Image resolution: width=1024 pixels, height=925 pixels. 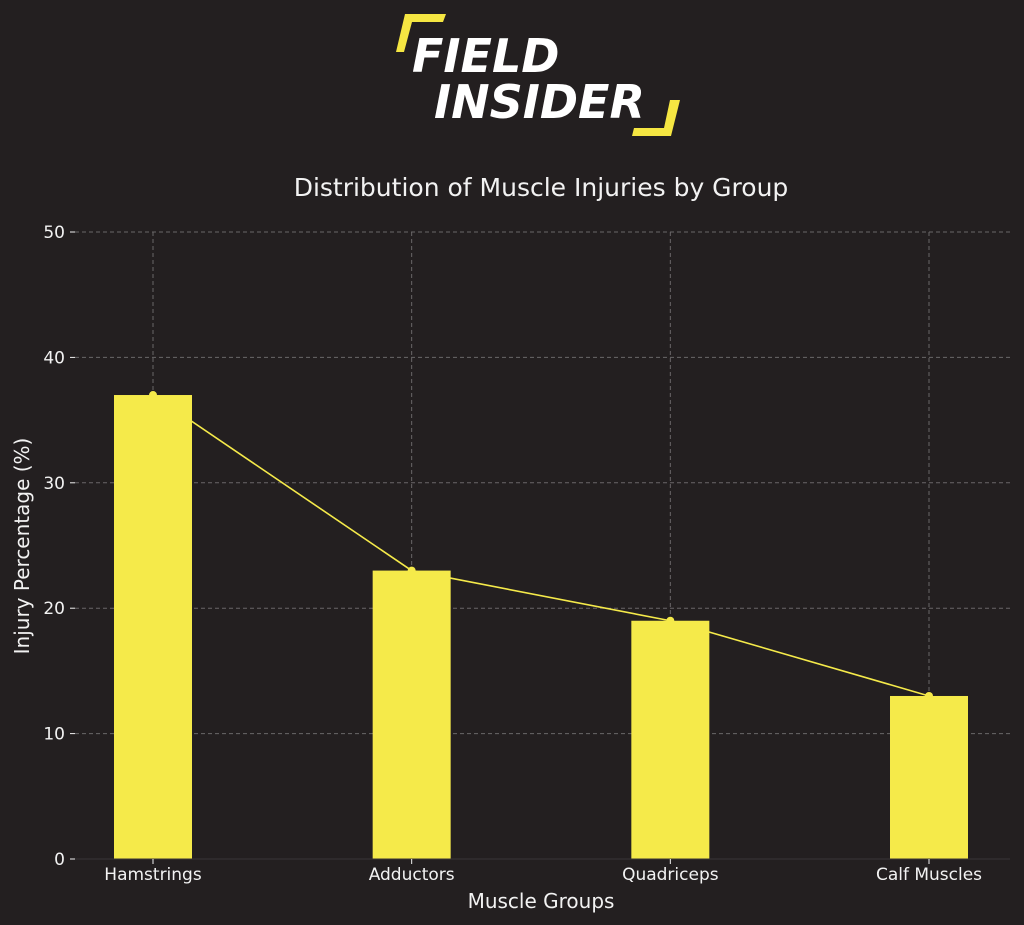 I want to click on bar-quadriceps, so click(x=670, y=739).